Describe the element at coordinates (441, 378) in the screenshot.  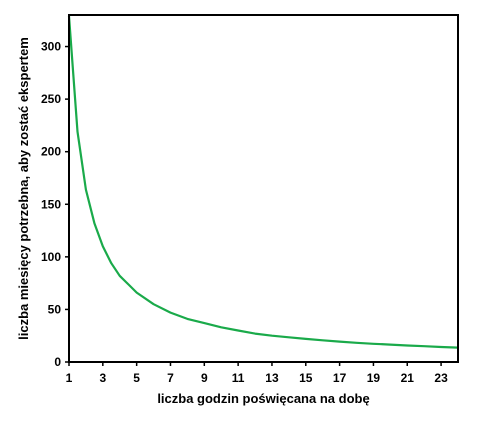
I see `x-tick-label: 23` at that location.